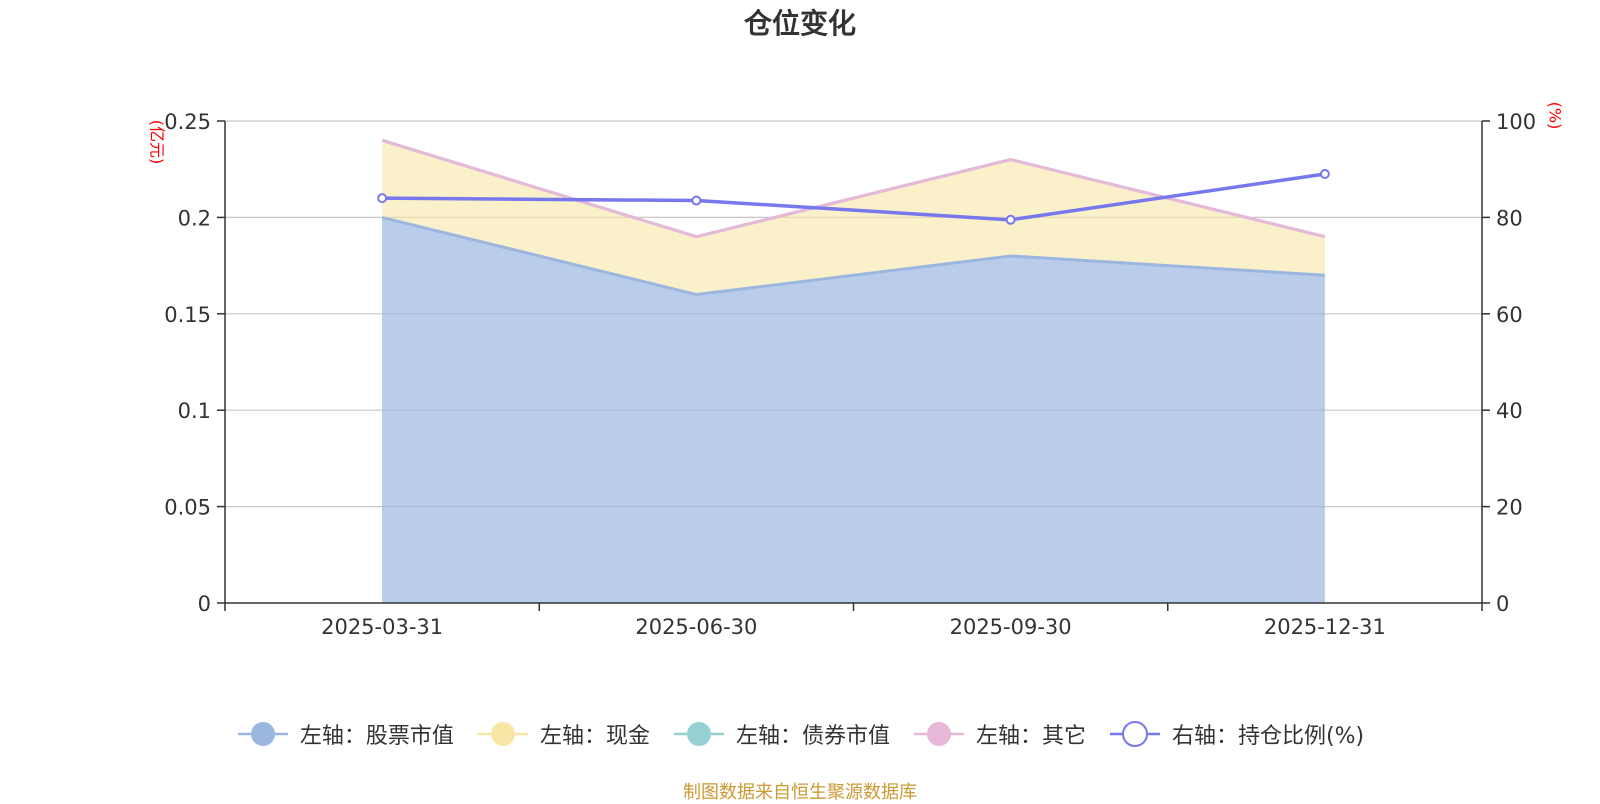  What do you see at coordinates (1502, 604) in the screenshot?
I see `right-axis-tick-label: 0` at bounding box center [1502, 604].